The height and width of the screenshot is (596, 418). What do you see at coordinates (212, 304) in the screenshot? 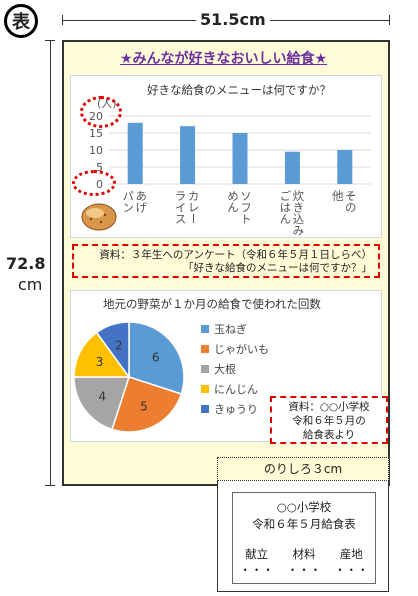
I see `pie-chart-title: 地元の野菜が１か月の給食で使われた回数` at bounding box center [212, 304].